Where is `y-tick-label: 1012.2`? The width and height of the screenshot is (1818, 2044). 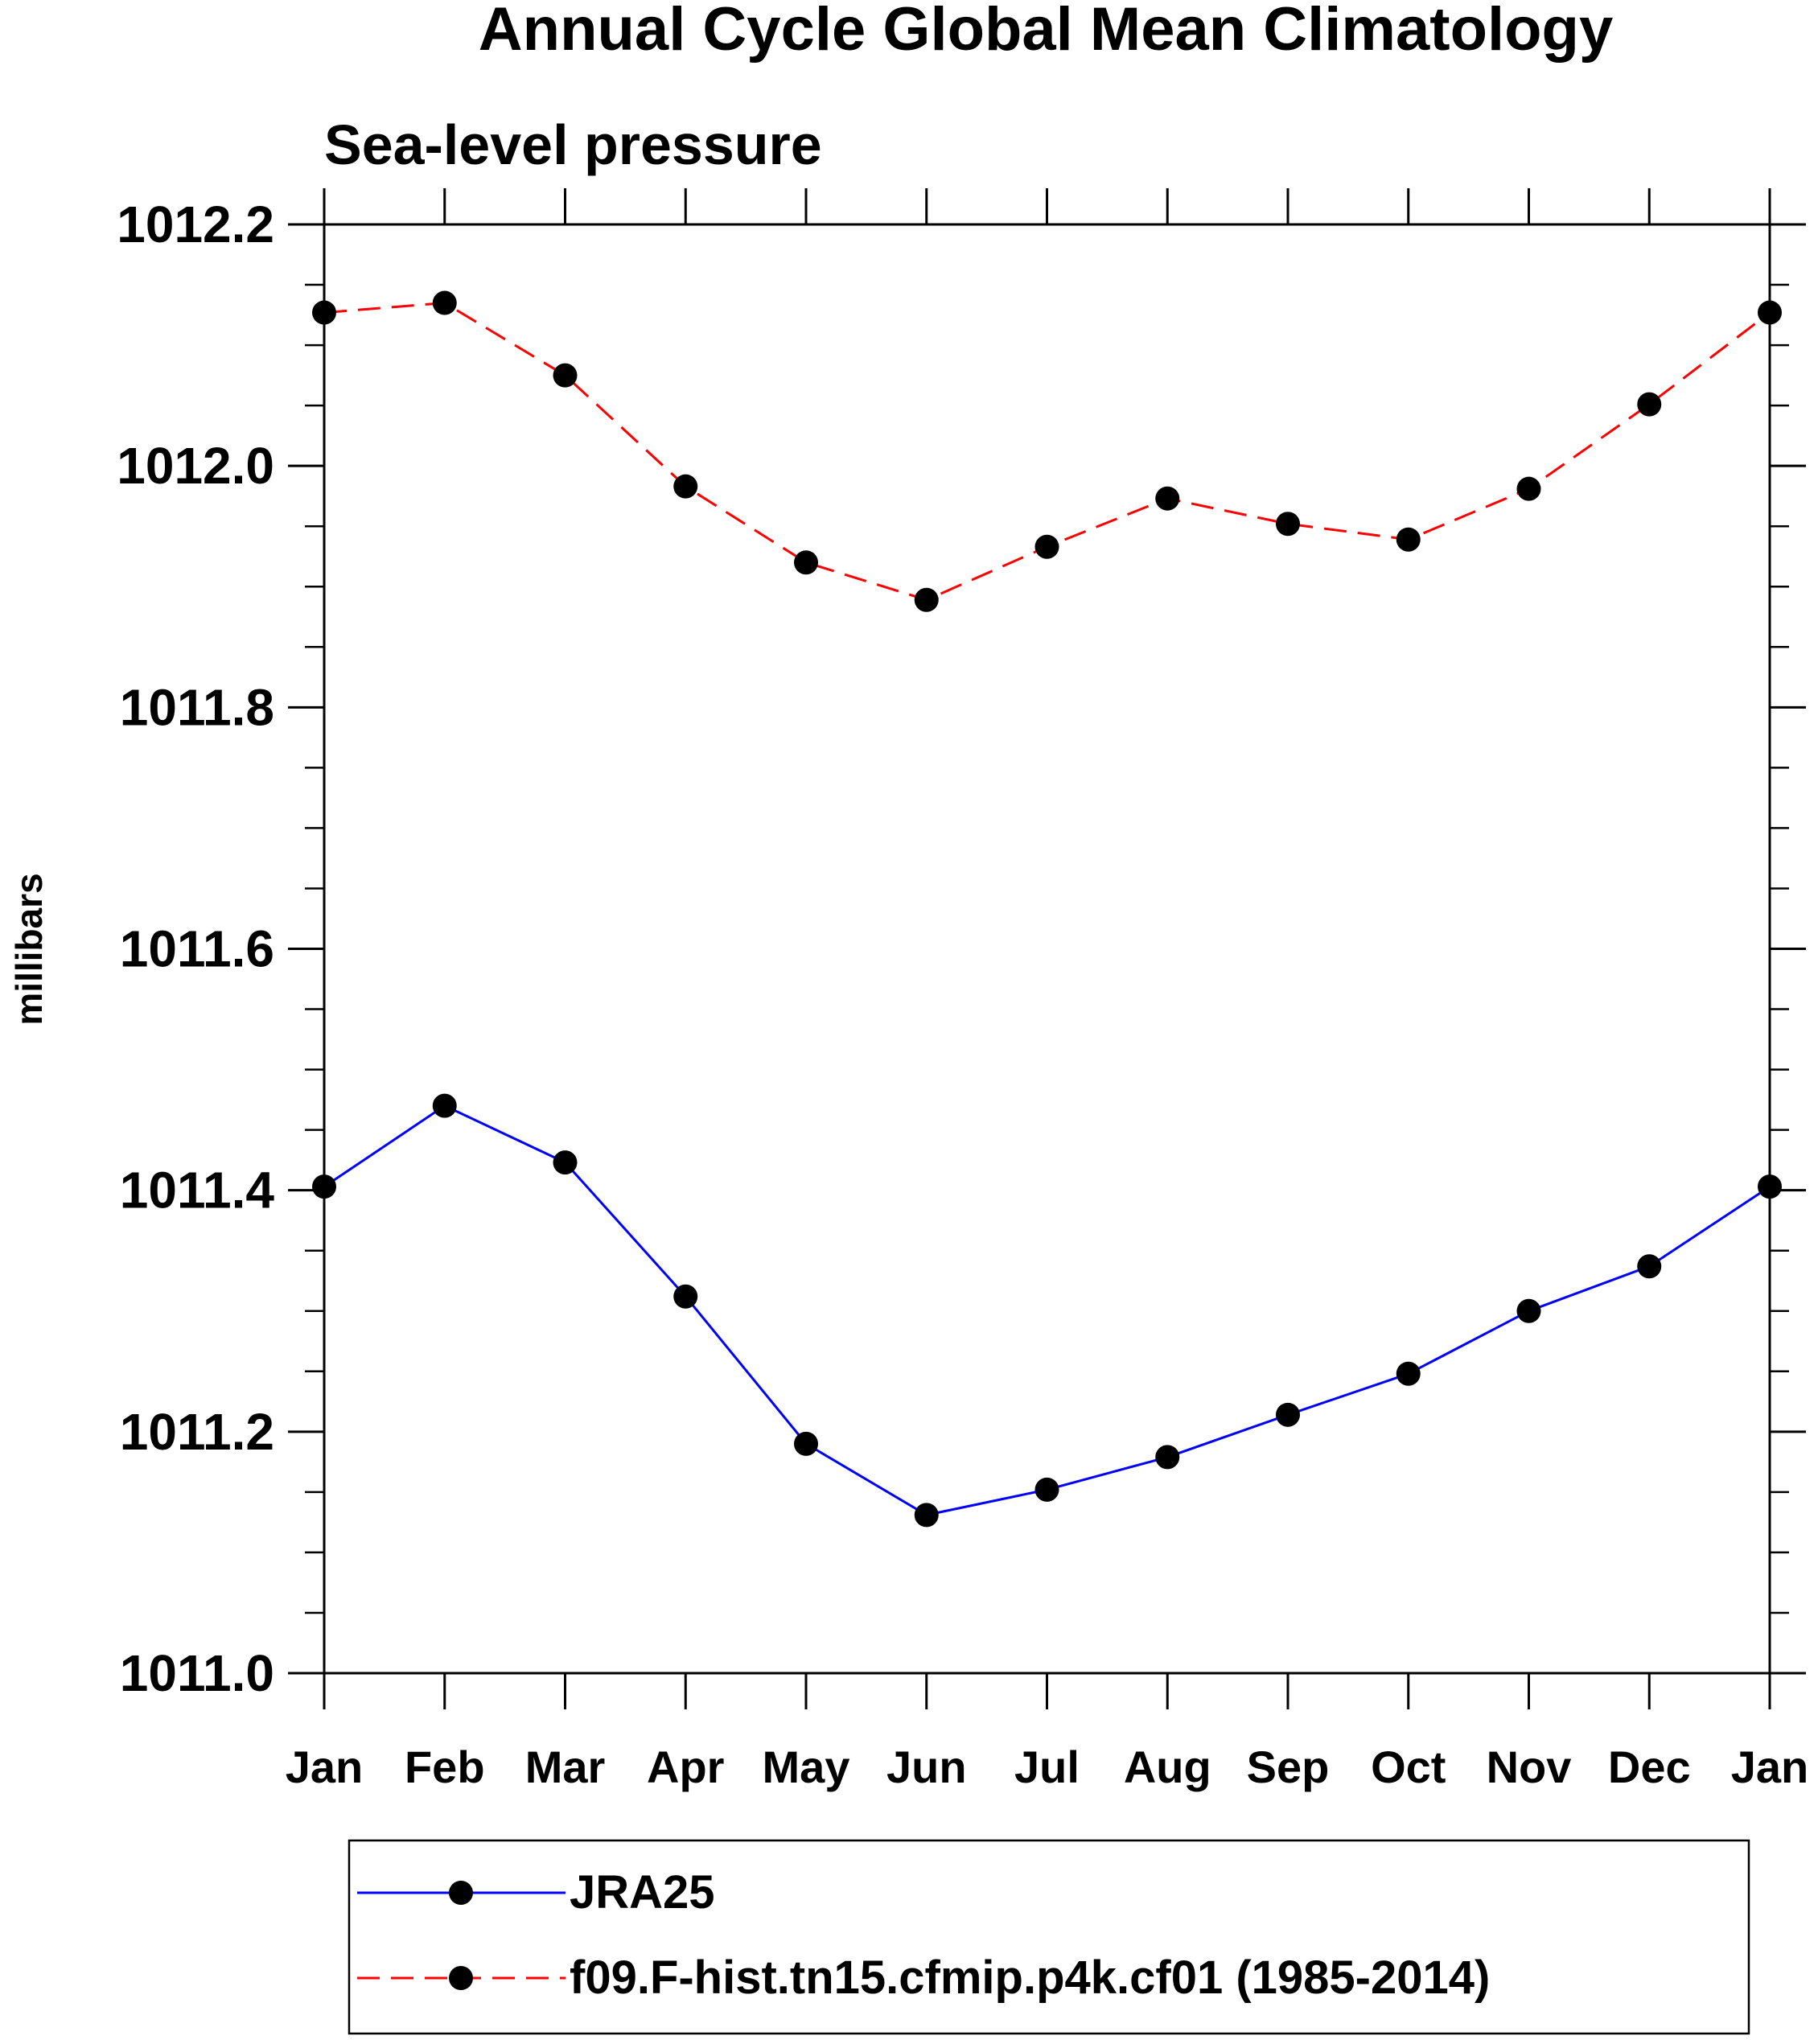 y-tick-label: 1012.2 is located at coordinates (196, 224).